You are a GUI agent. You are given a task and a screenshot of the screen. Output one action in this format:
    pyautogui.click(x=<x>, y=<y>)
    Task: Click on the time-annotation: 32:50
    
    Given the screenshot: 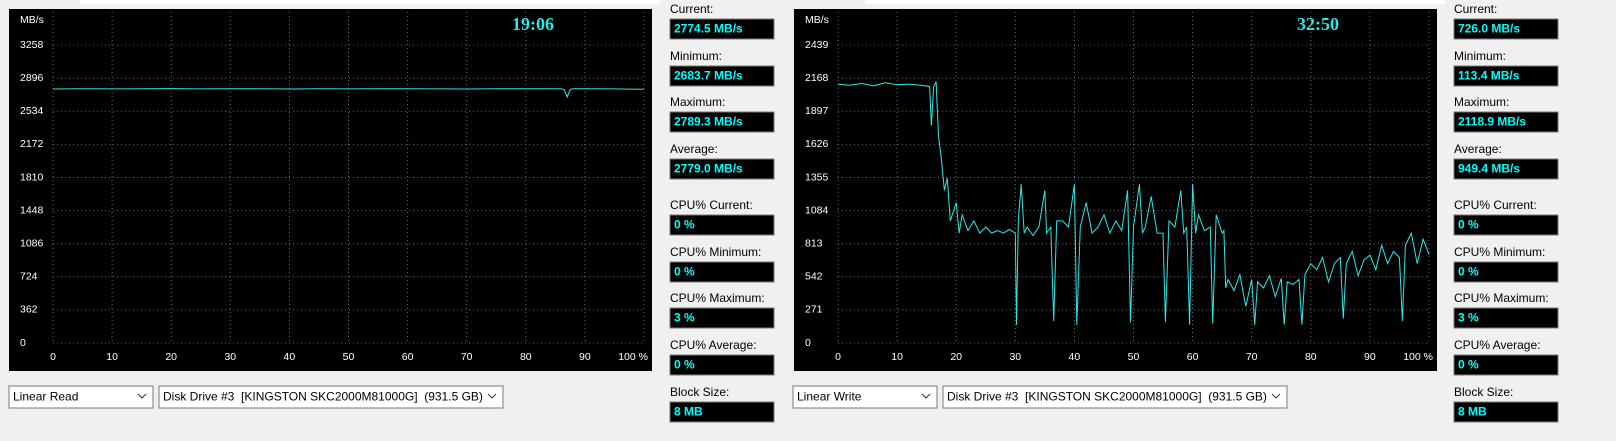 What is the action you would take?
    pyautogui.click(x=1318, y=24)
    